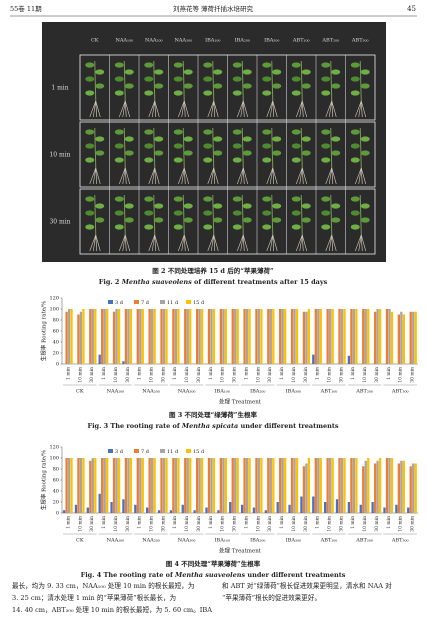  Describe the element at coordinates (26, 8) in the screenshot. I see `header-left: 55卷 11期` at that location.